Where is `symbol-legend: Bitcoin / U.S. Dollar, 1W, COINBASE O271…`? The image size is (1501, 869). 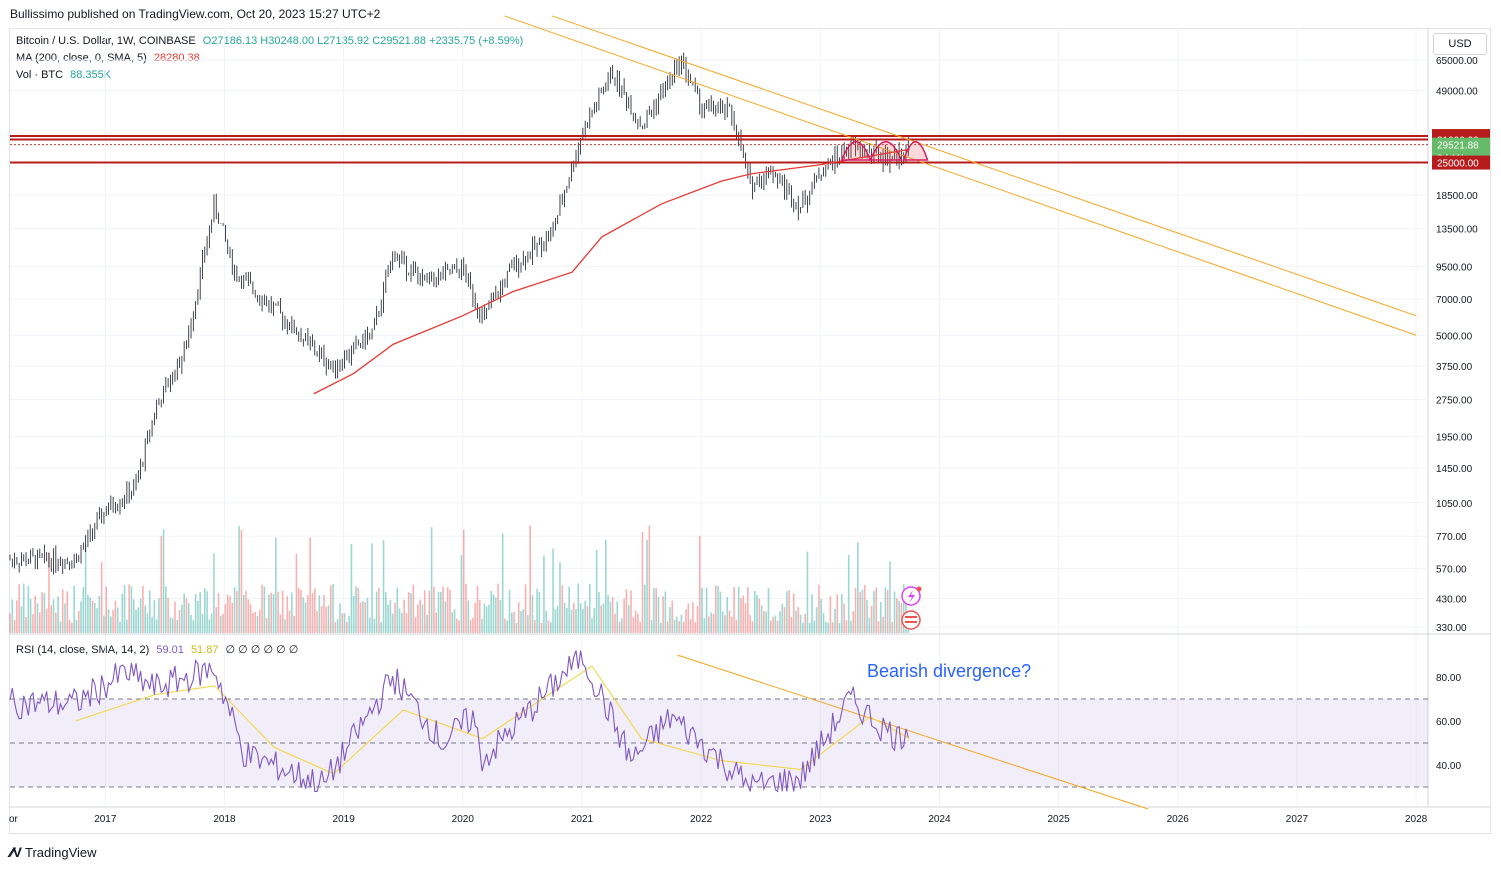 symbol-legend: Bitcoin / U.S. Dollar, 1W, COINBASE O271… is located at coordinates (269, 41).